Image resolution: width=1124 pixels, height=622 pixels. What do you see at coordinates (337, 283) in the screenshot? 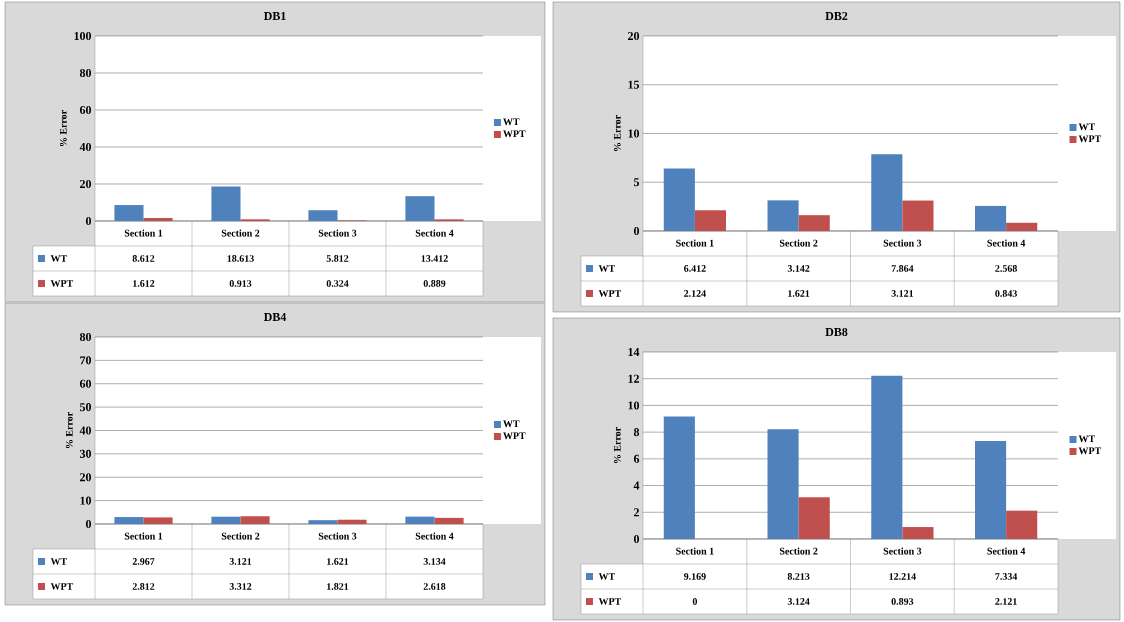
I see `data-label: 0.324` at bounding box center [337, 283].